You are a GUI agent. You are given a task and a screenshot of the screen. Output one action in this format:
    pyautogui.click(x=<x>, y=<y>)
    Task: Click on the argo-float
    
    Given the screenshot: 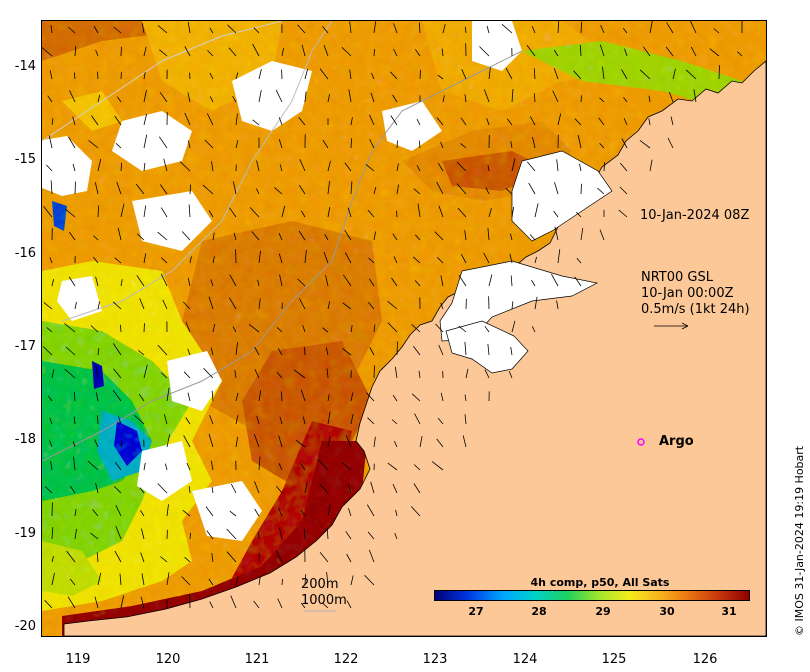 What is the action you would take?
    pyautogui.click(x=641, y=442)
    